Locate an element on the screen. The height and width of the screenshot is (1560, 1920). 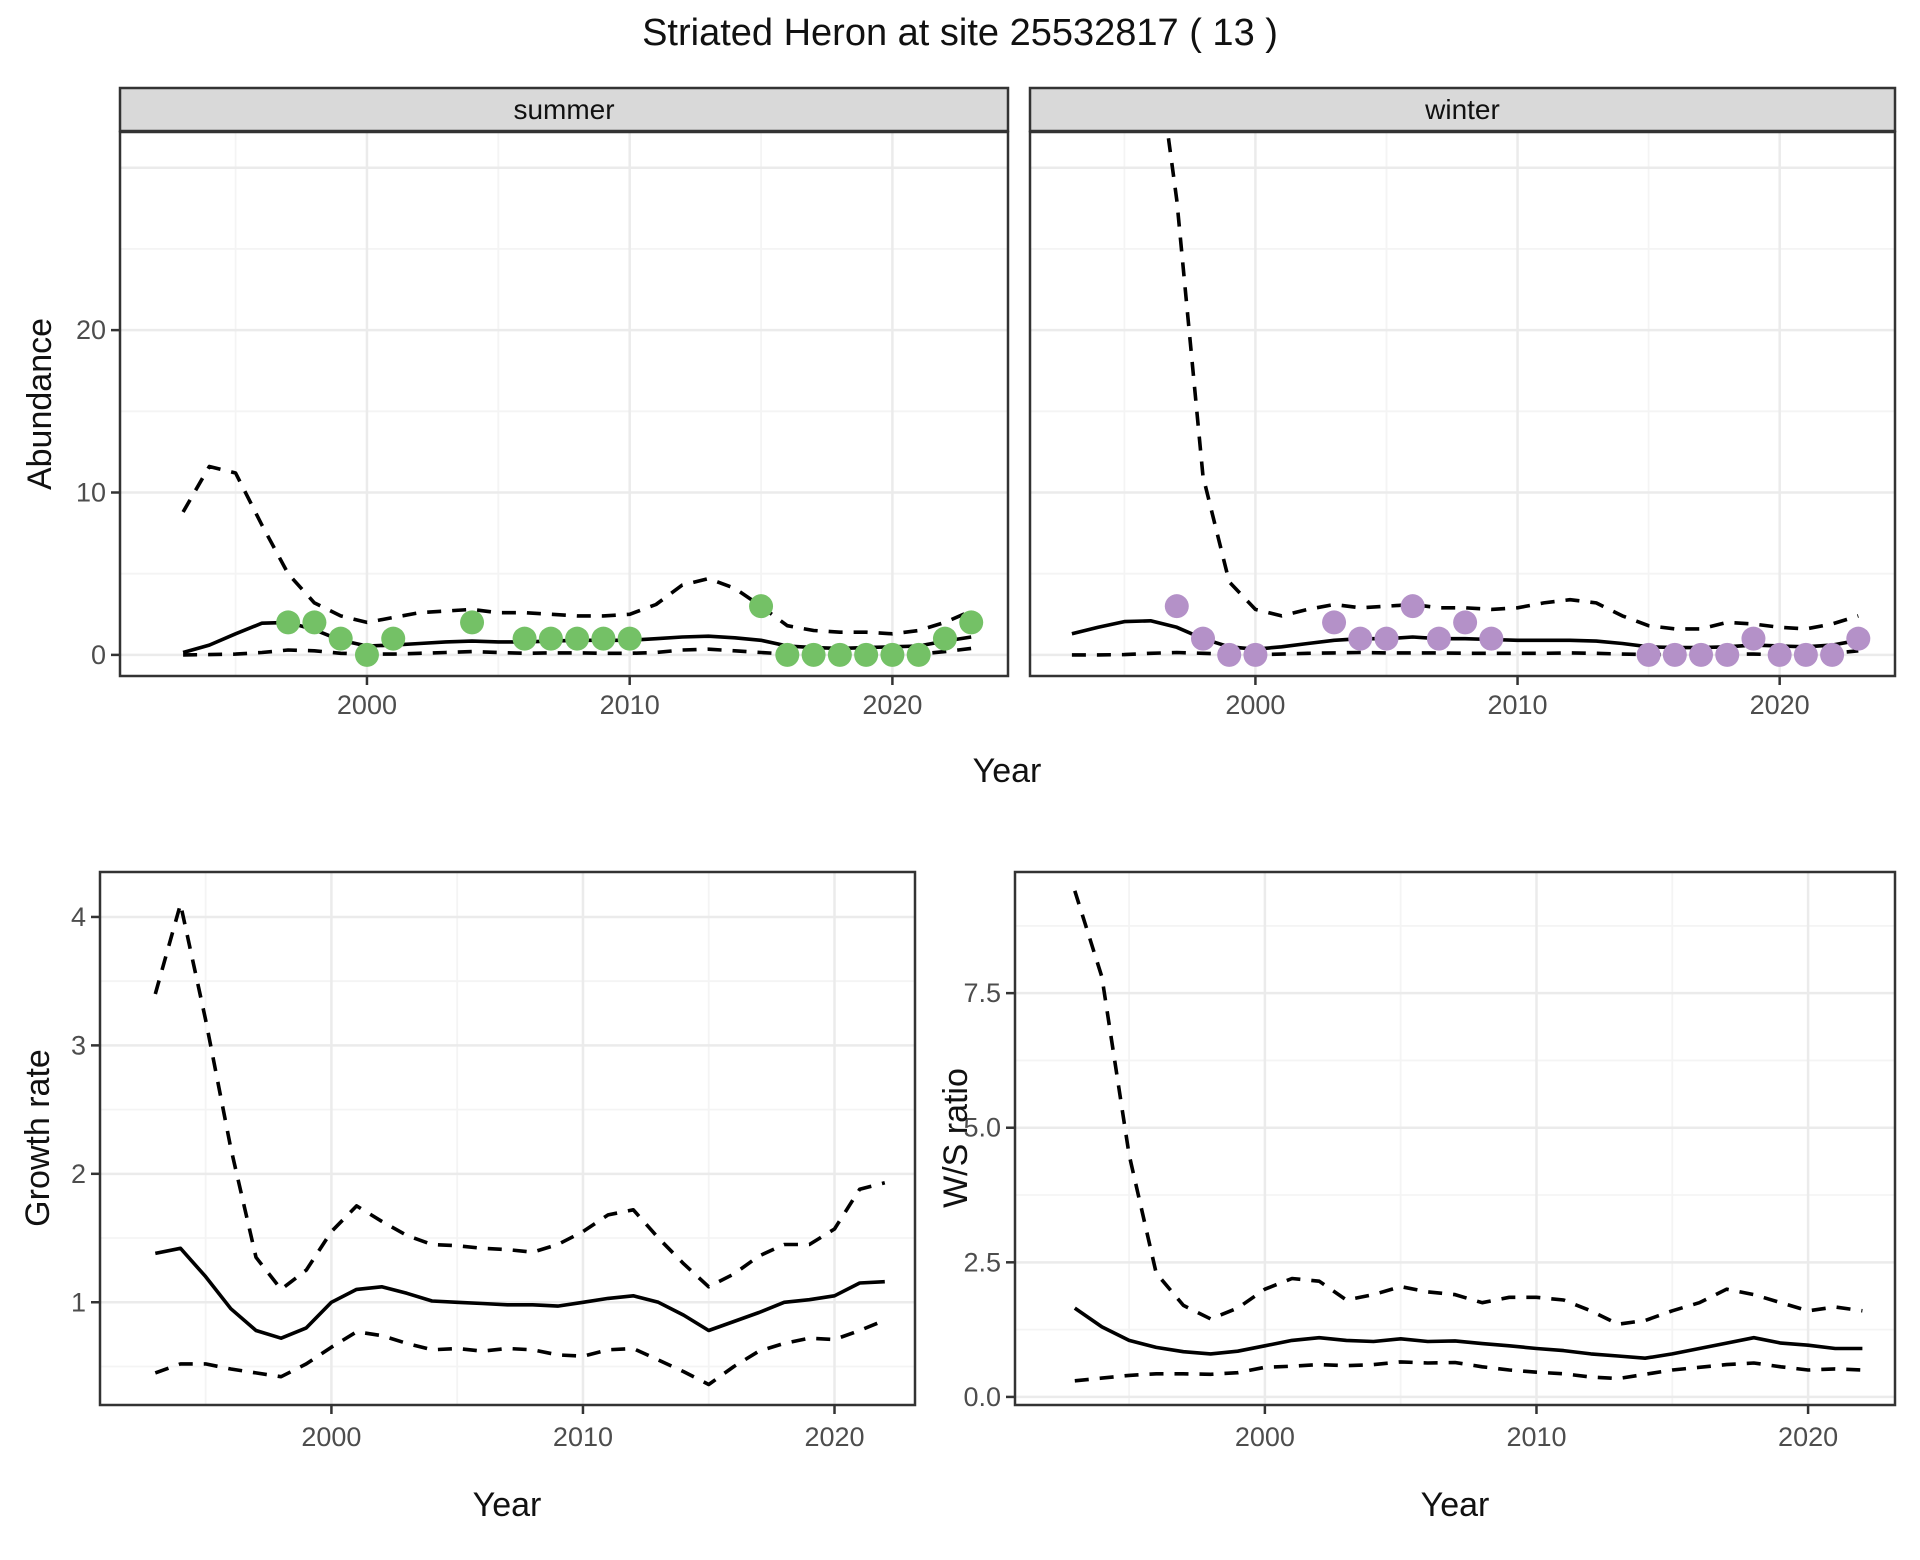
panel-border is located at coordinates (507, 1138).